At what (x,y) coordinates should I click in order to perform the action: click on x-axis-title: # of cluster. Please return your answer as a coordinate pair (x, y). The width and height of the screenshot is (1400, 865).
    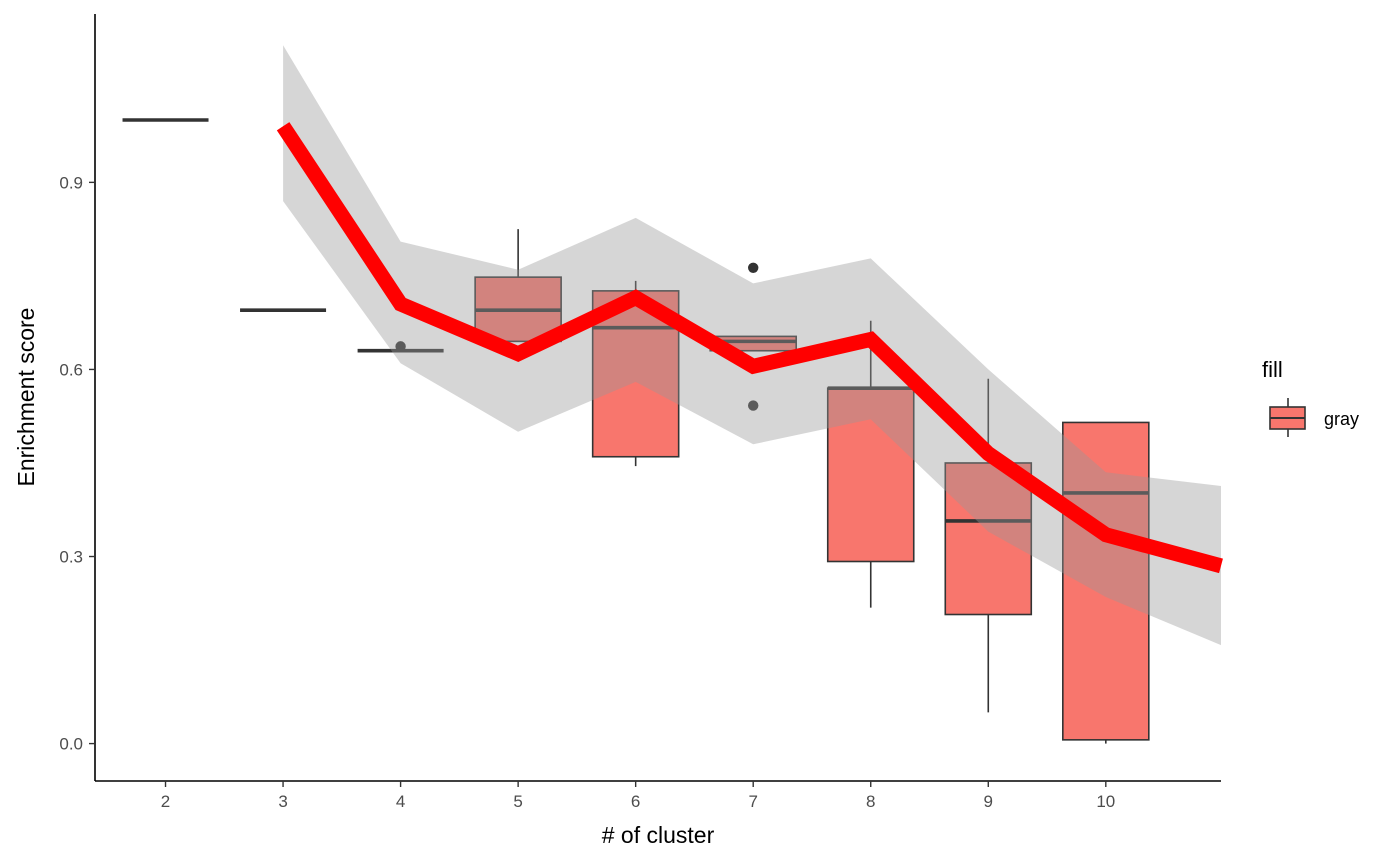
    Looking at the image, I should click on (658, 835).